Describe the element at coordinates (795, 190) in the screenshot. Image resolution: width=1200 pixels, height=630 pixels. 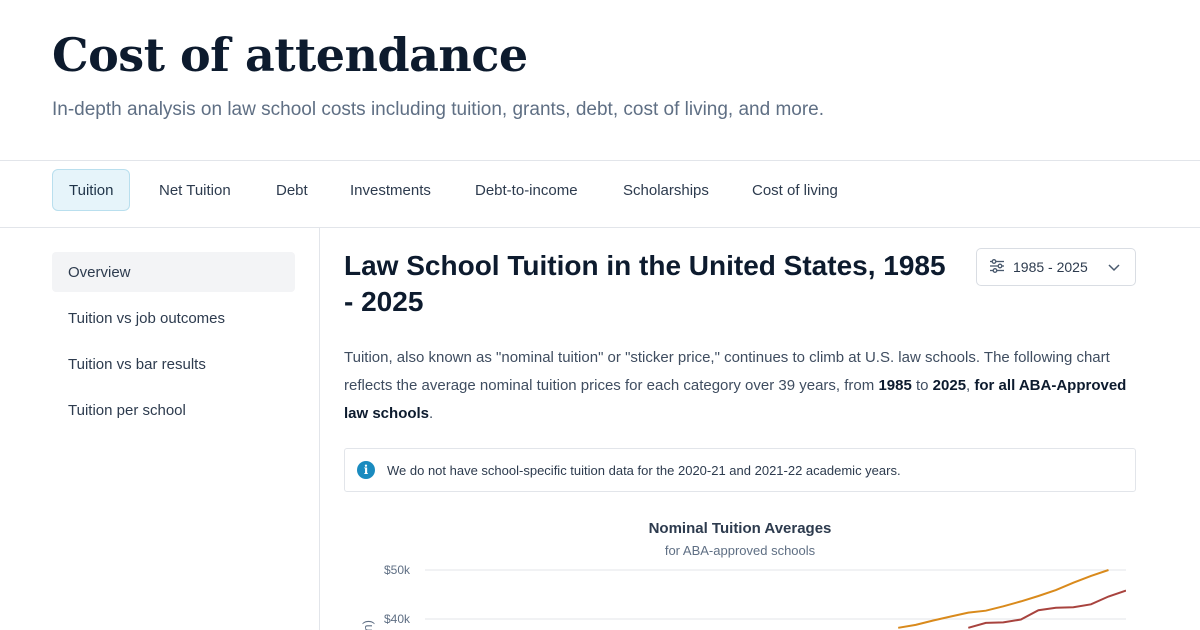
I see `tab-cost-of-living: Cost of living` at that location.